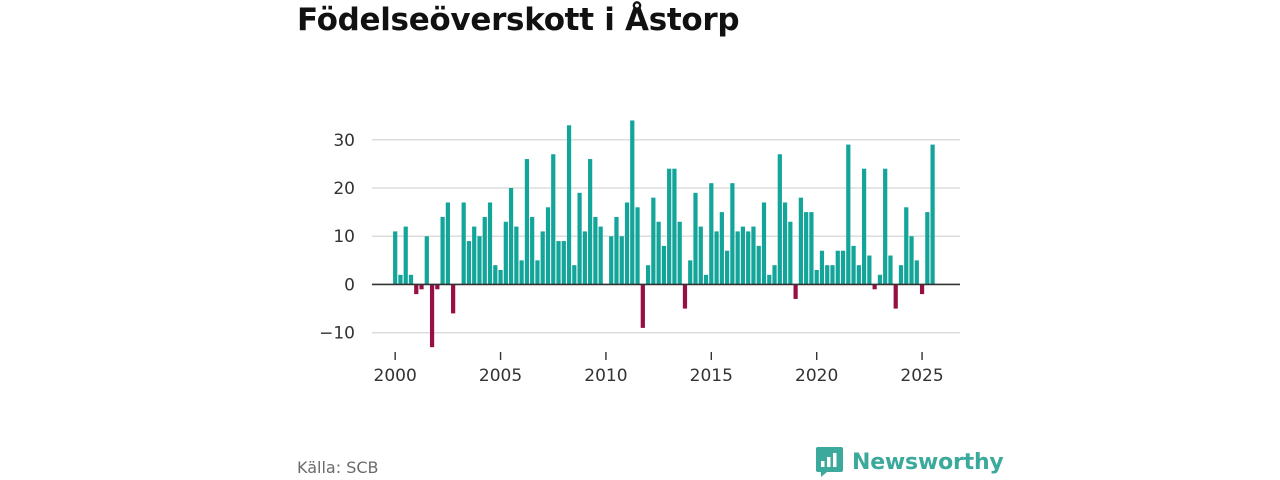 This screenshot has height=480, width=1280. What do you see at coordinates (605, 376) in the screenshot?
I see `x-tick-label: 2010` at bounding box center [605, 376].